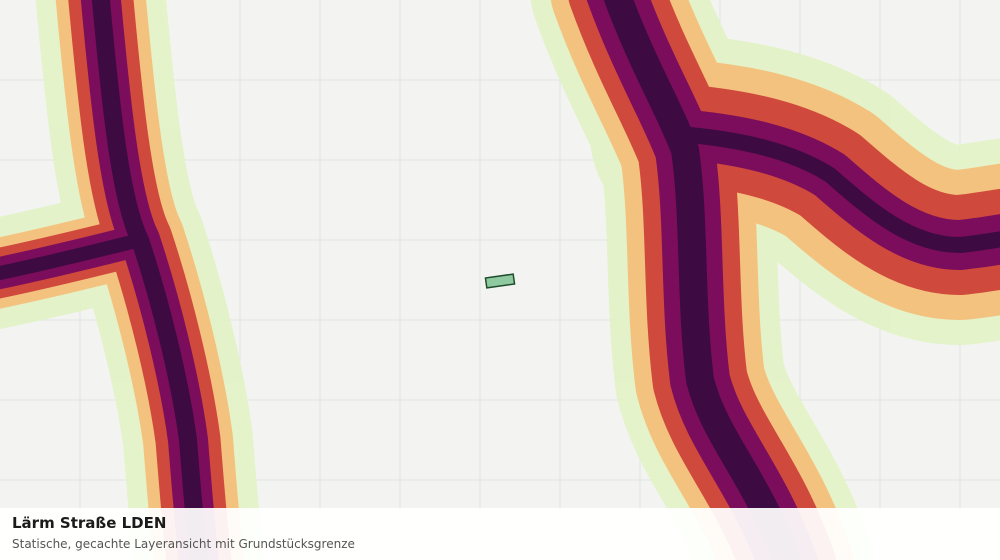 The image size is (1000, 560). Describe the element at coordinates (500, 281) in the screenshot. I see `parcel-boundary` at that location.